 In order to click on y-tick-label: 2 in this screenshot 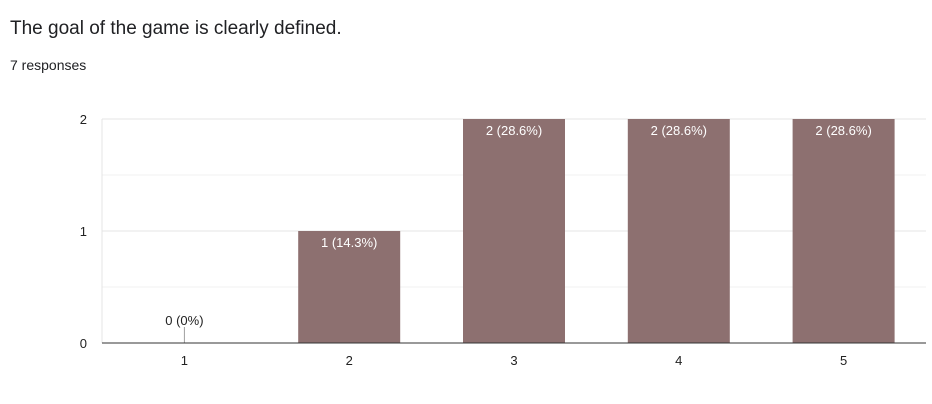, I will do `click(83, 119)`.